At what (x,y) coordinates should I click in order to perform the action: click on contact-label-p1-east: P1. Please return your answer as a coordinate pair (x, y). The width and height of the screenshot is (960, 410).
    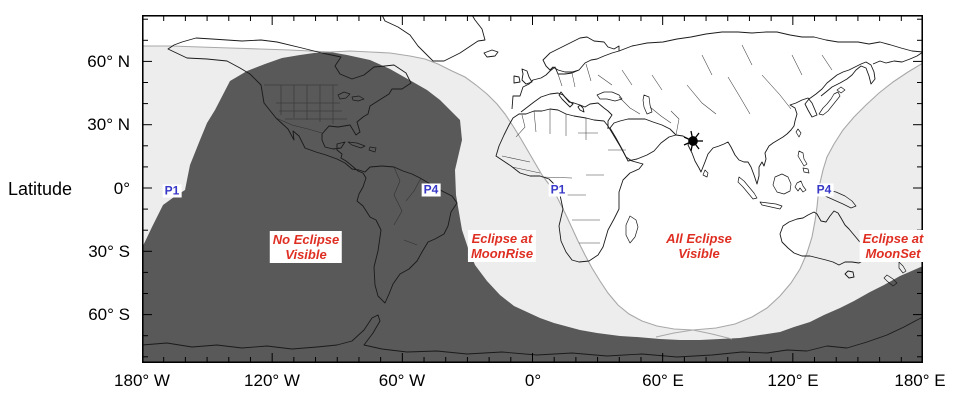
    Looking at the image, I should click on (558, 189).